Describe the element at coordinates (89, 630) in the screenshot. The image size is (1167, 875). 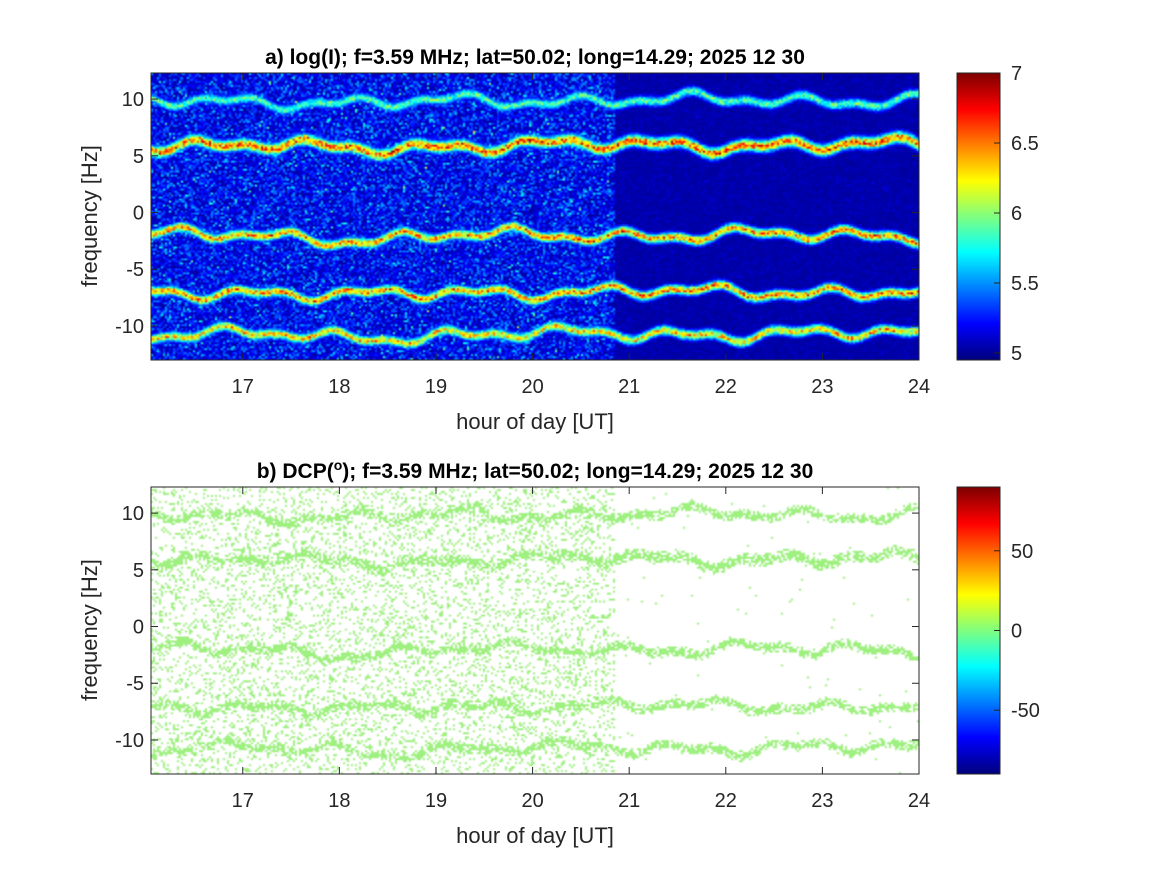
I see `panel-b-y-label: frequency [Hz]` at that location.